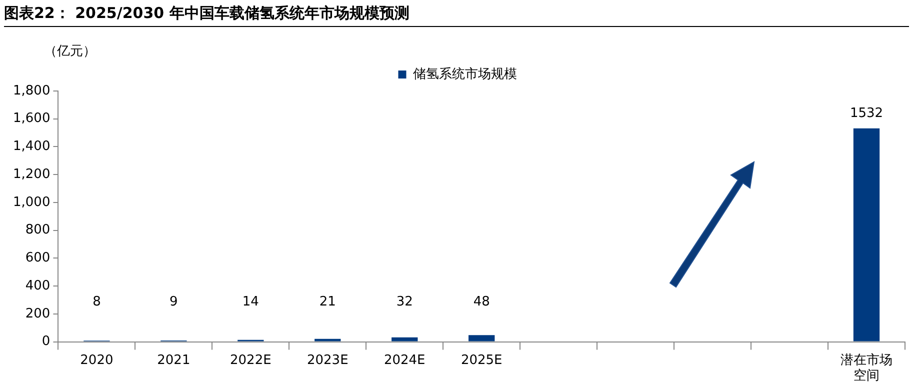  What do you see at coordinates (866, 368) in the screenshot?
I see `x-tick-label: 潜在市场空间` at bounding box center [866, 368].